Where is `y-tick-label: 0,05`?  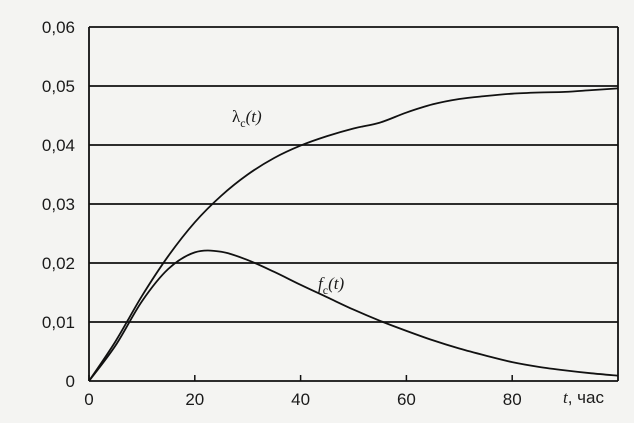 y-tick-label: 0,05 is located at coordinates (58, 86).